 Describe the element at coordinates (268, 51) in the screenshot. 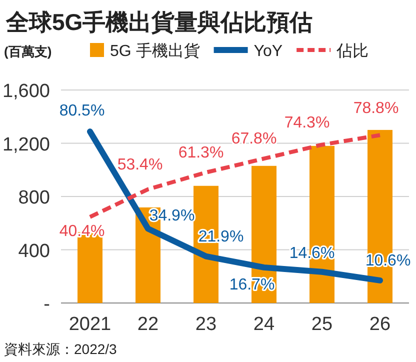

I see `legend-label: YoY` at that location.